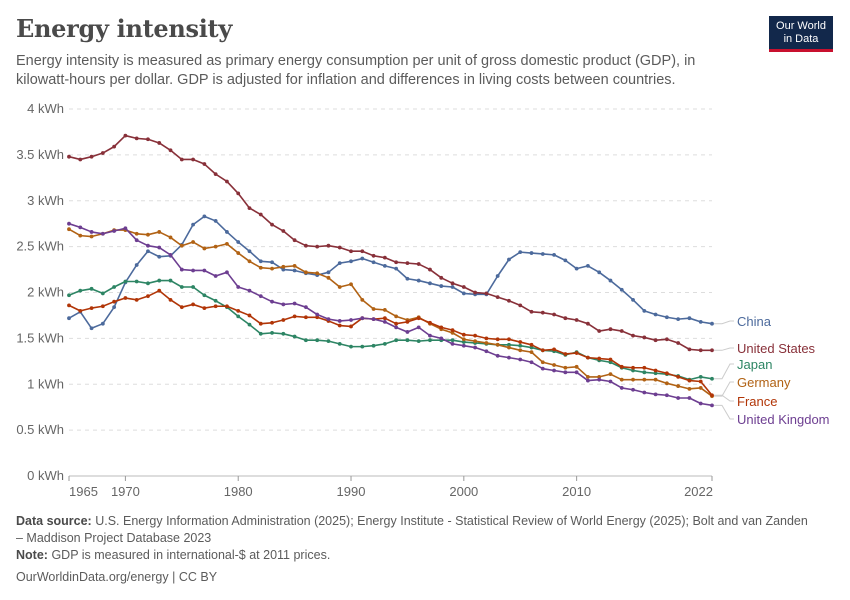  I want to click on series-label-japan: Japan, so click(754, 364).